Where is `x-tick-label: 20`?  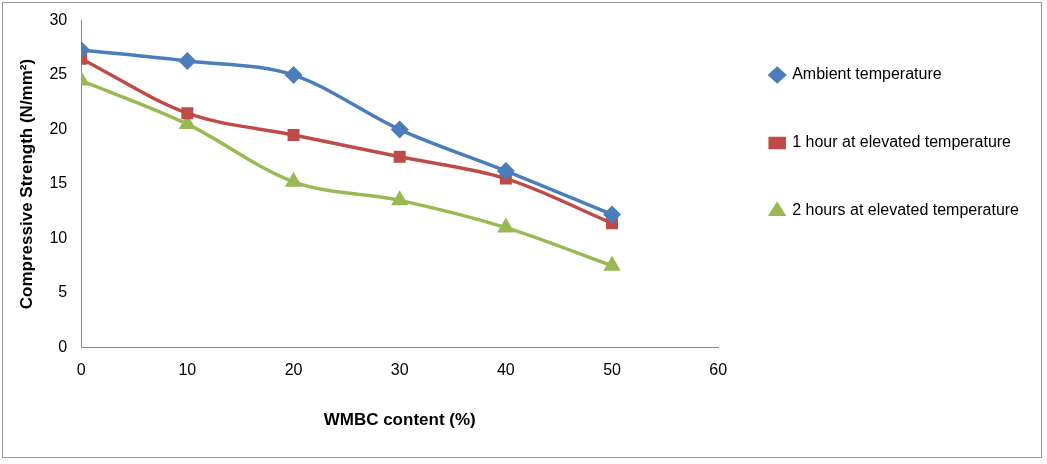 x-tick-label: 20 is located at coordinates (293, 370).